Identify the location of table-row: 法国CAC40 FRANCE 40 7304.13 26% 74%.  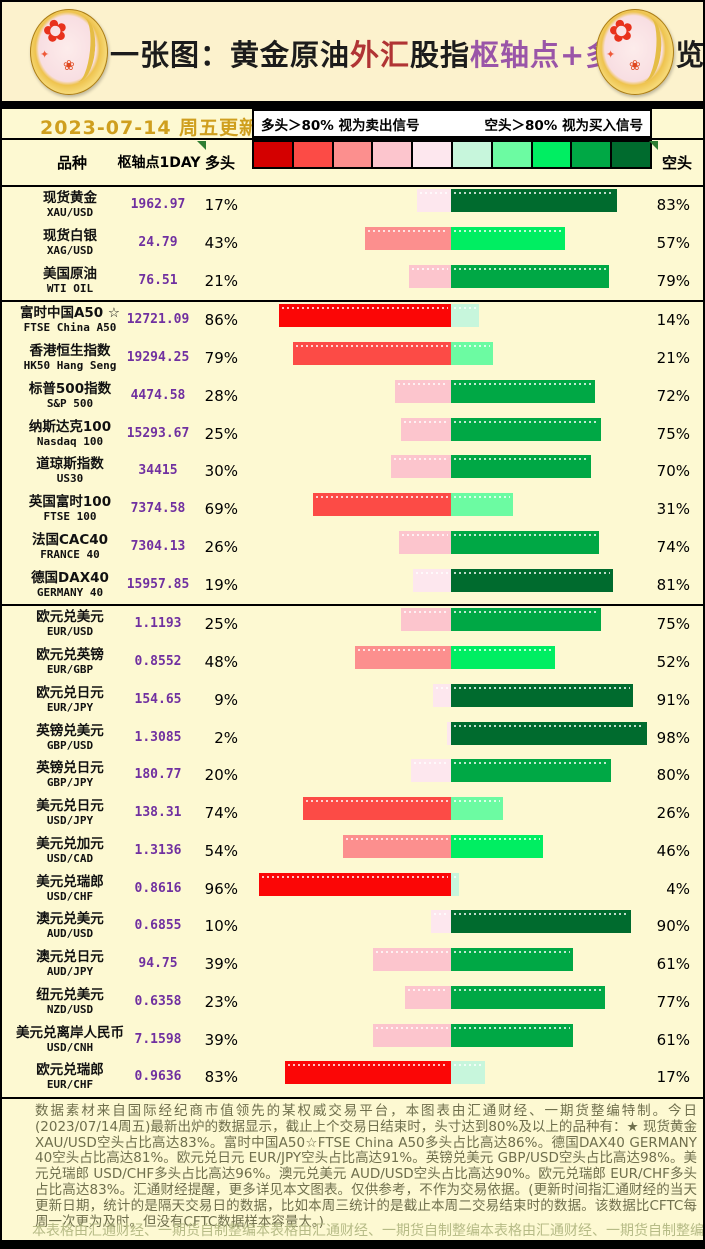
(352, 548).